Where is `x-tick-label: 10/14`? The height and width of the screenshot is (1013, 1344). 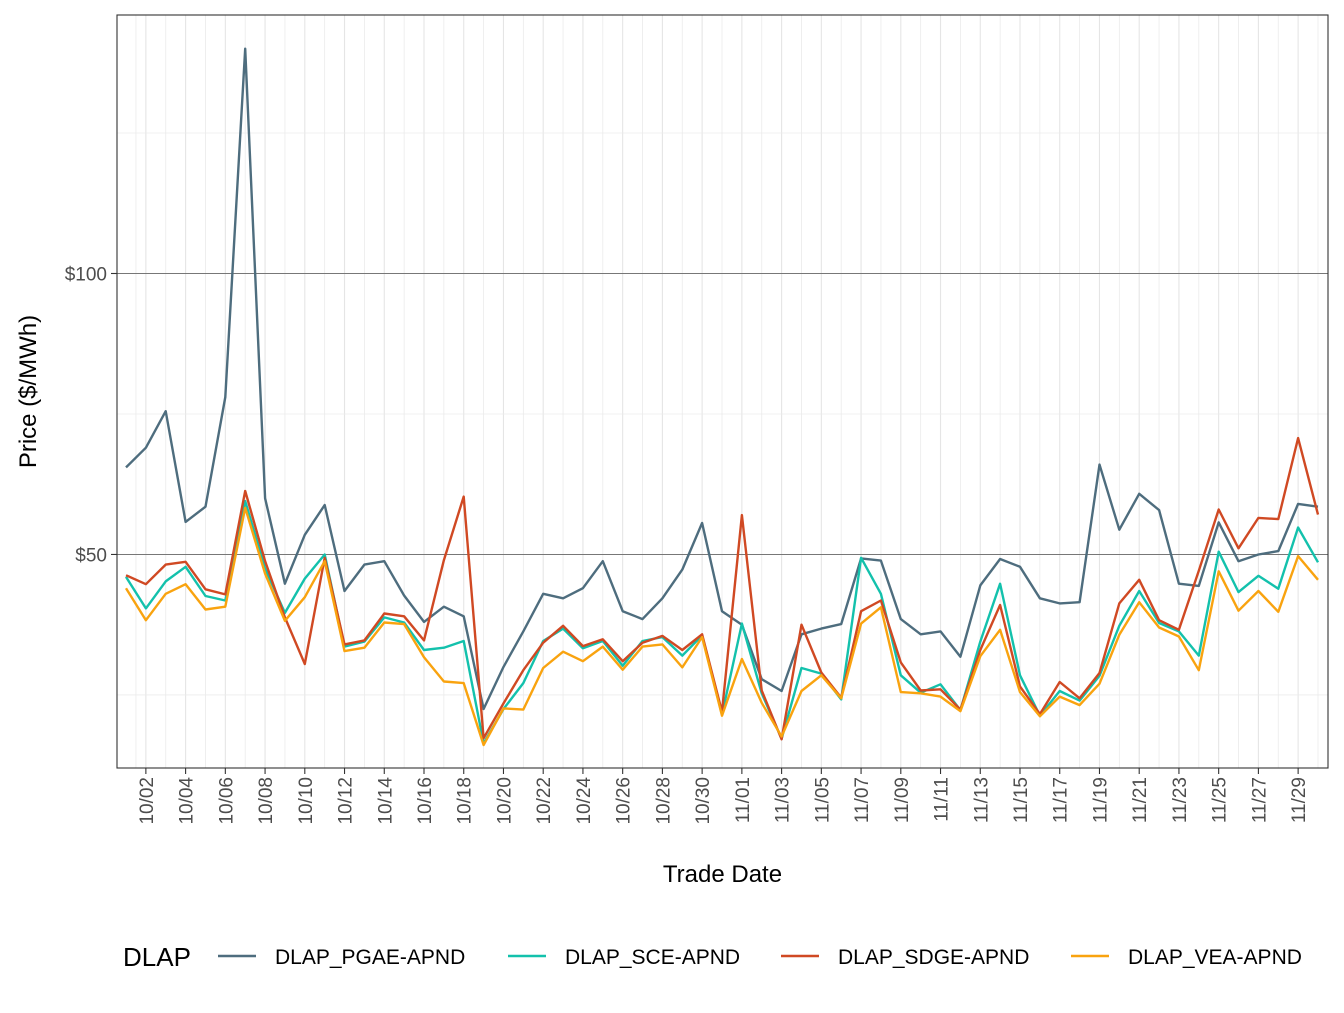 x-tick-label: 10/14 is located at coordinates (385, 801).